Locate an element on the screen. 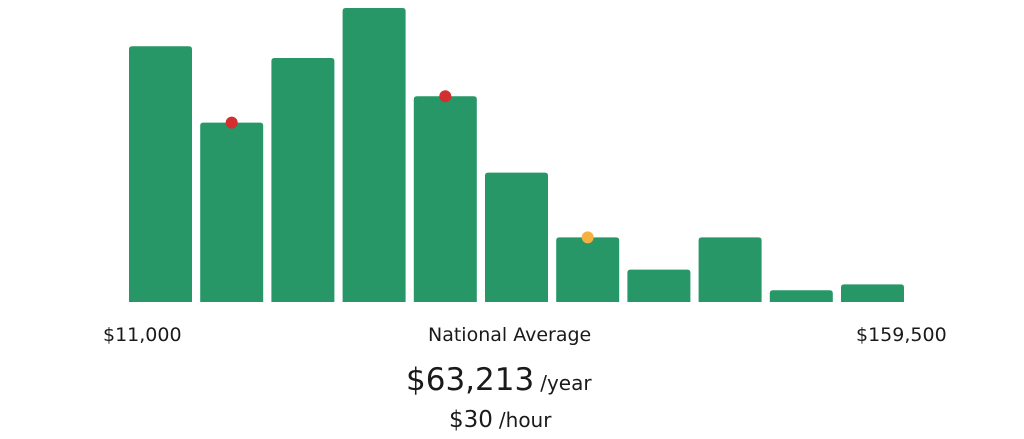  min-salary-label: $11,000 is located at coordinates (142, 335).